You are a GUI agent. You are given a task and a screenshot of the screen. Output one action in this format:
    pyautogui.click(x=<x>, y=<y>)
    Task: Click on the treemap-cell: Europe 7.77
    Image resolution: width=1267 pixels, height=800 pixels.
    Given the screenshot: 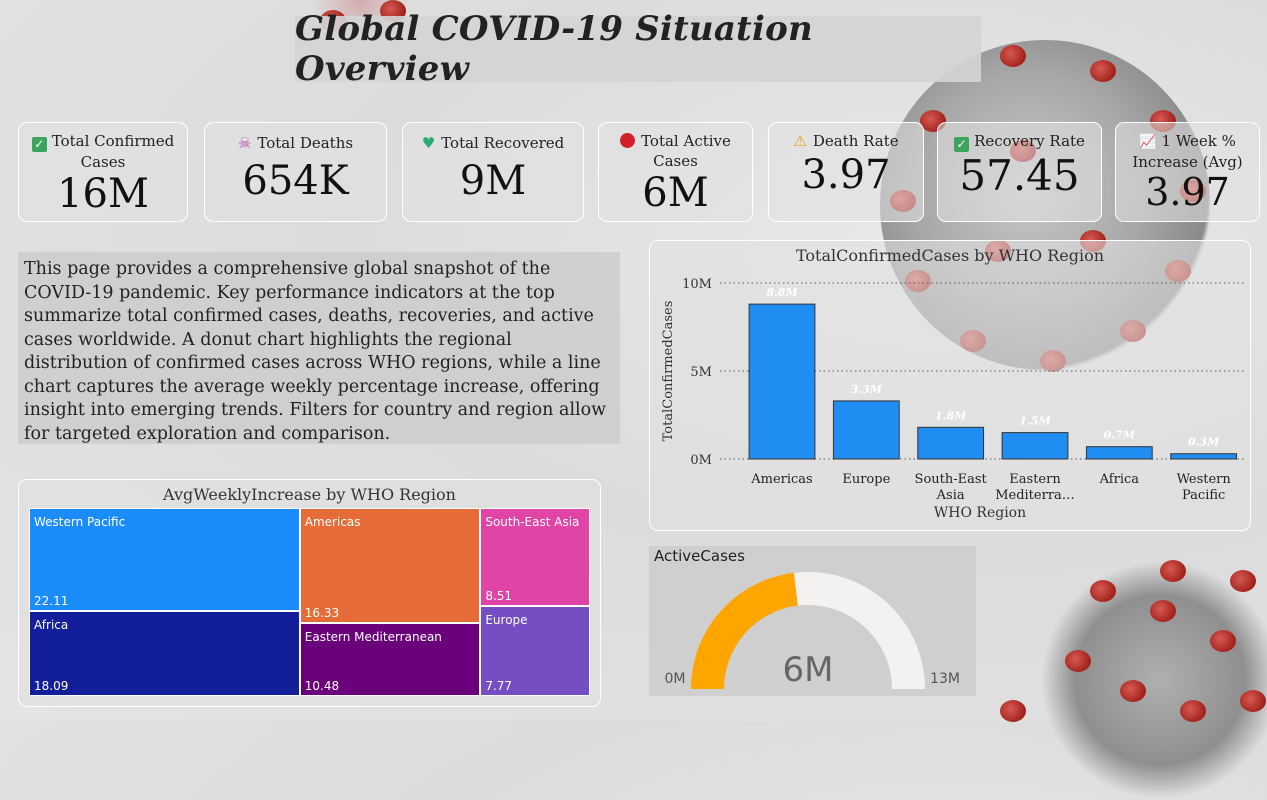 What is the action you would take?
    pyautogui.click(x=535, y=651)
    